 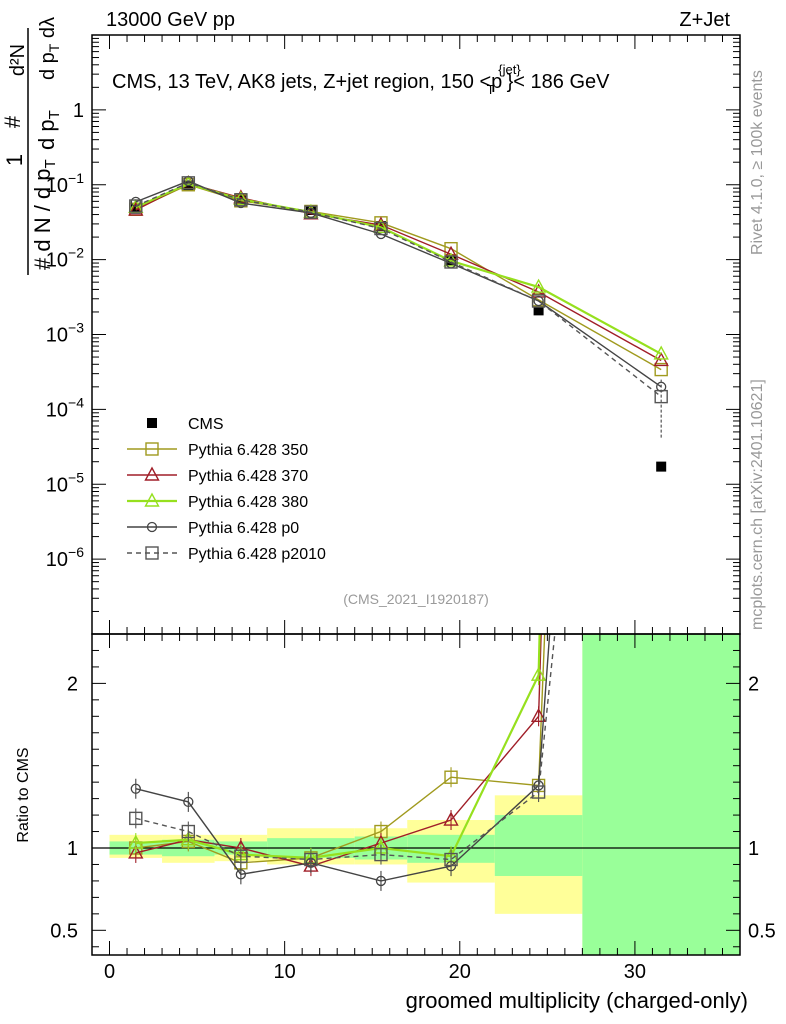 What do you see at coordinates (18, 60) in the screenshot?
I see `ylabel-frac3-num: d²N` at bounding box center [18, 60].